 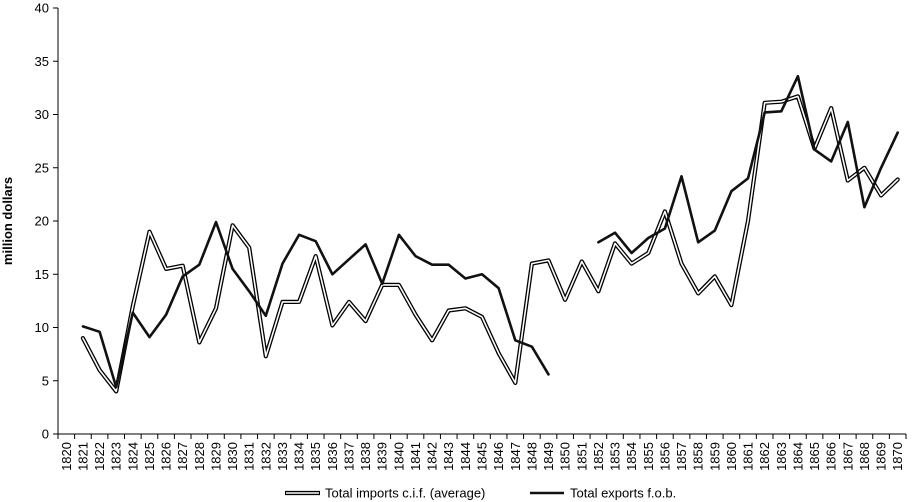 I want to click on x-tick-label: 1857, so click(x=681, y=456).